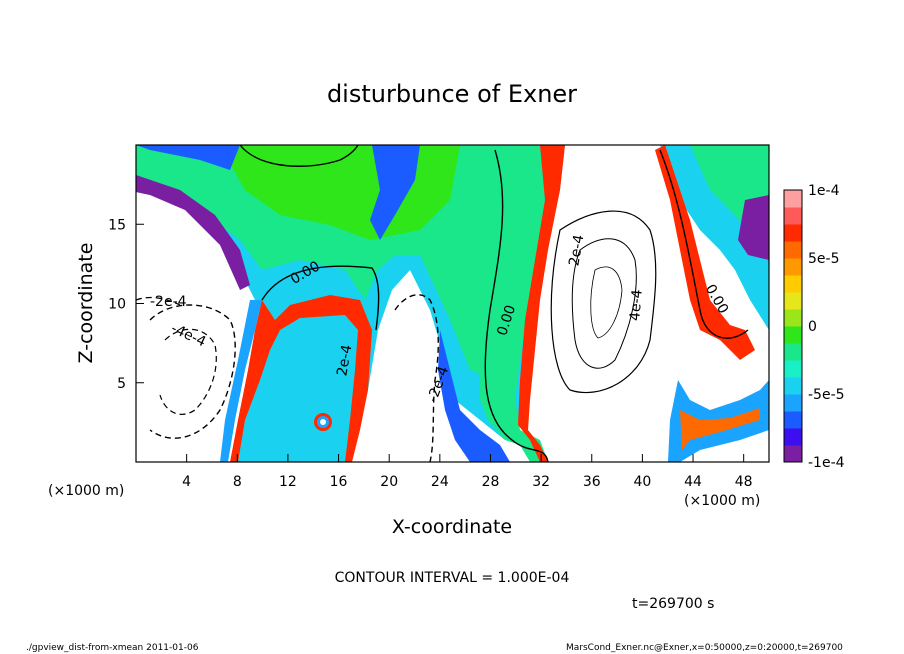  Describe the element at coordinates (693, 482) in the screenshot. I see `x-tick-label: 44` at that location.